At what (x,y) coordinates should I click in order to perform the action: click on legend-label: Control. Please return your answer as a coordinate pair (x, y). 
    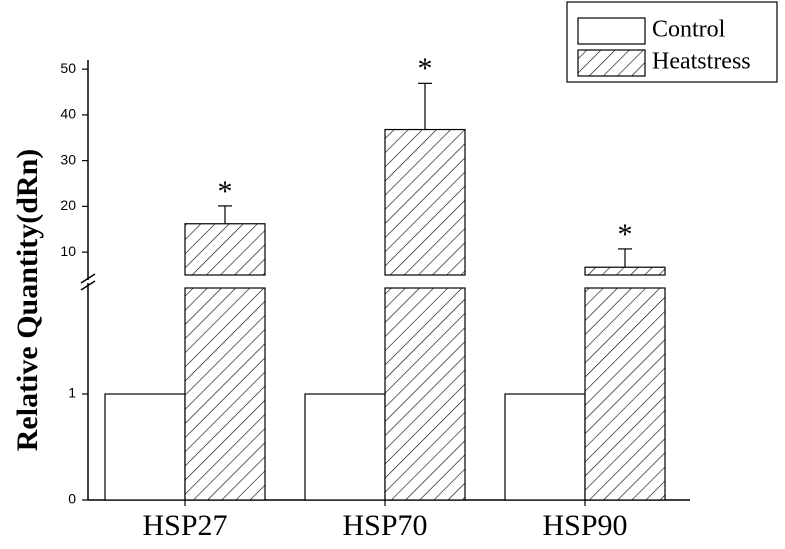
    Looking at the image, I should click on (689, 30).